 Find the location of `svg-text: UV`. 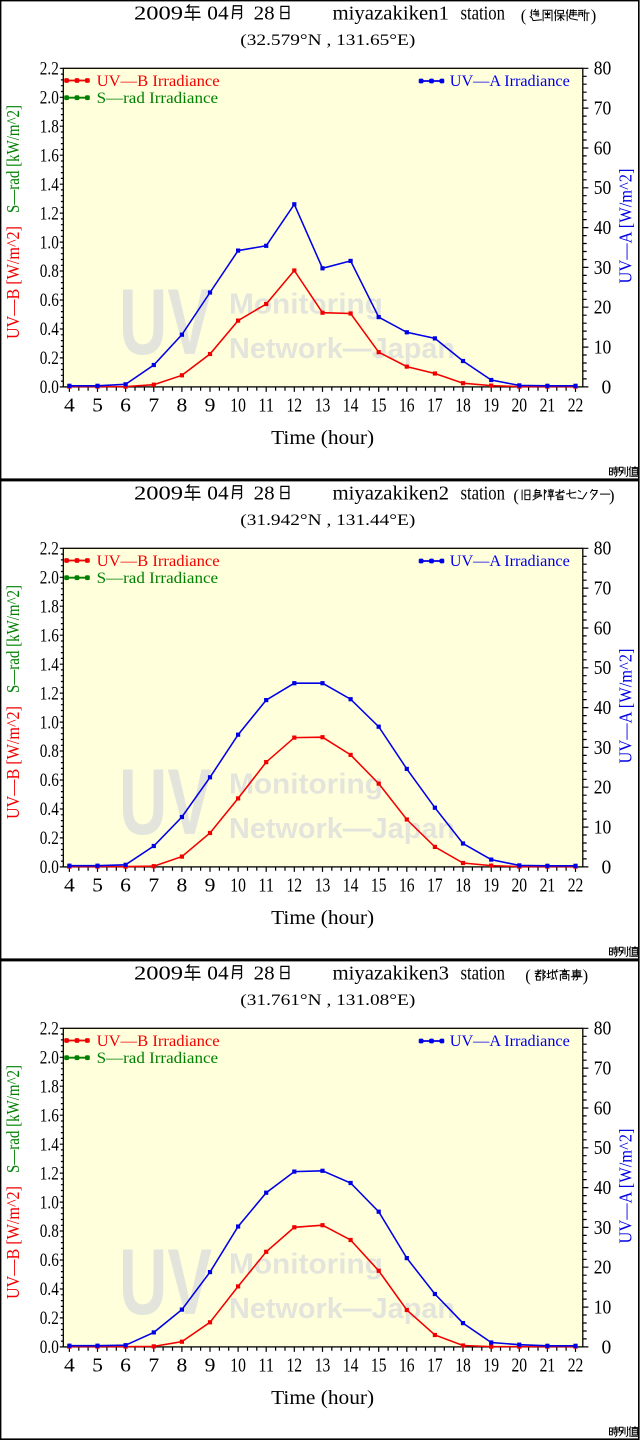

svg-text: UV is located at coordinates (165, 321).